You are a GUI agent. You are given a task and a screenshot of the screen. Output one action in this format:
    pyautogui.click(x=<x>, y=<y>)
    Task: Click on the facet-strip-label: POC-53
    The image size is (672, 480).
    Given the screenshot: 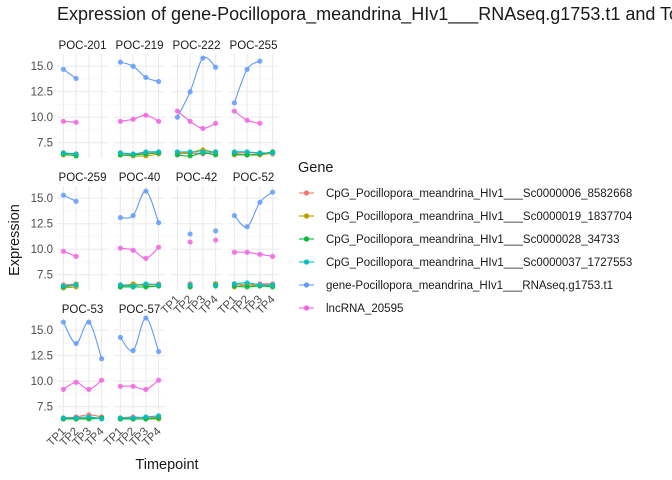 What is the action you would take?
    pyautogui.click(x=83, y=310)
    